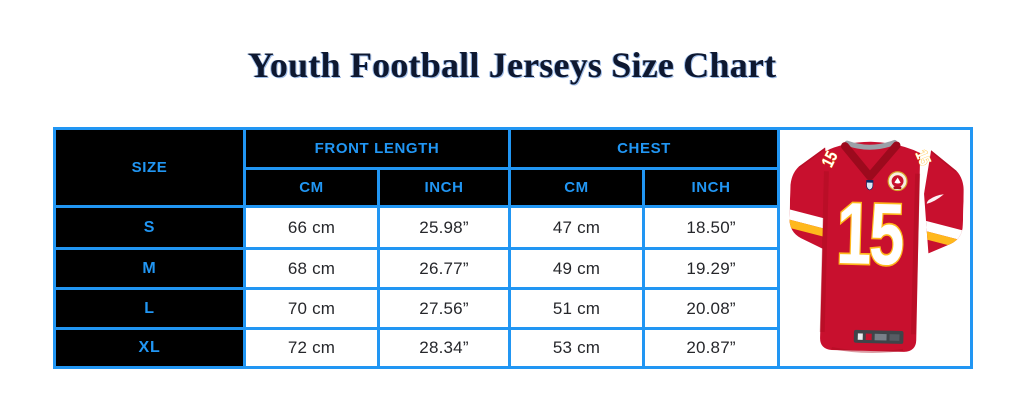 Image resolution: width=1024 pixels, height=418 pixels. What do you see at coordinates (149, 268) in the screenshot?
I see `size-cell: M` at bounding box center [149, 268].